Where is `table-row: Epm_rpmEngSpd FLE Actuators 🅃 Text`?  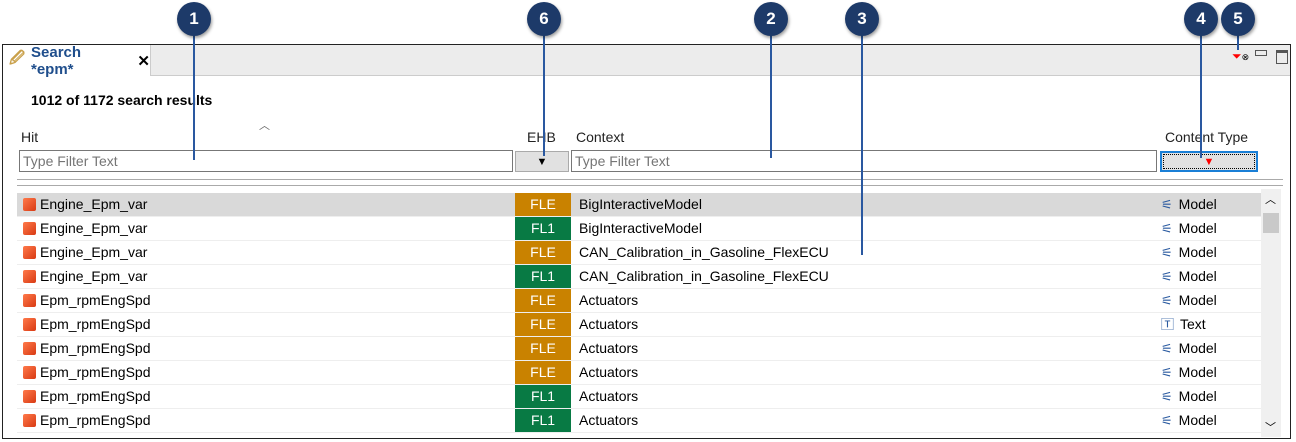
table-row: Epm_rpmEngSpd FLE Actuators 🅃 Text is located at coordinates (639, 325).